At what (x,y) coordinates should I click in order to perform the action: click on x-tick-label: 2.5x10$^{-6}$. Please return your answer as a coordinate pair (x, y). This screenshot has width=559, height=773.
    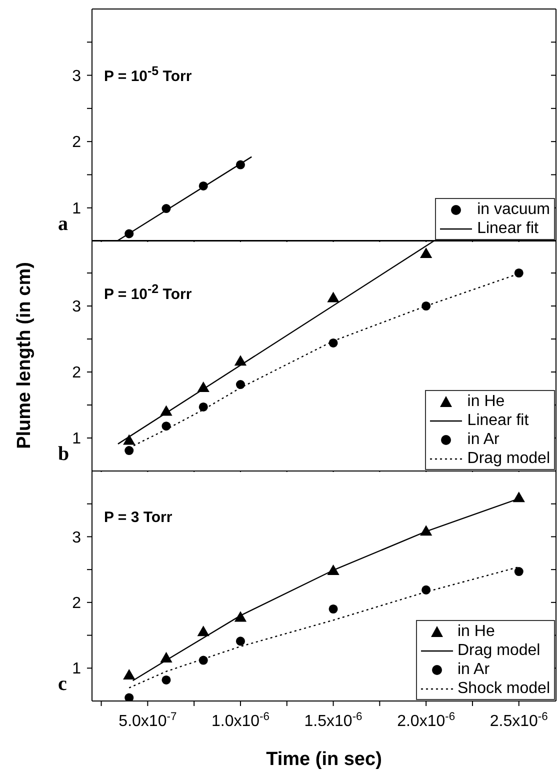
    Looking at the image, I should click on (519, 720).